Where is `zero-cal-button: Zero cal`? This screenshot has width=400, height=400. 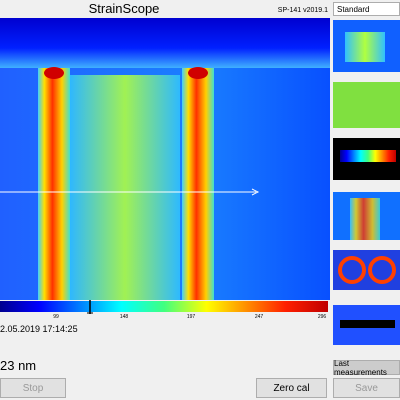
zero-cal-button: Zero cal is located at coordinates (291, 388).